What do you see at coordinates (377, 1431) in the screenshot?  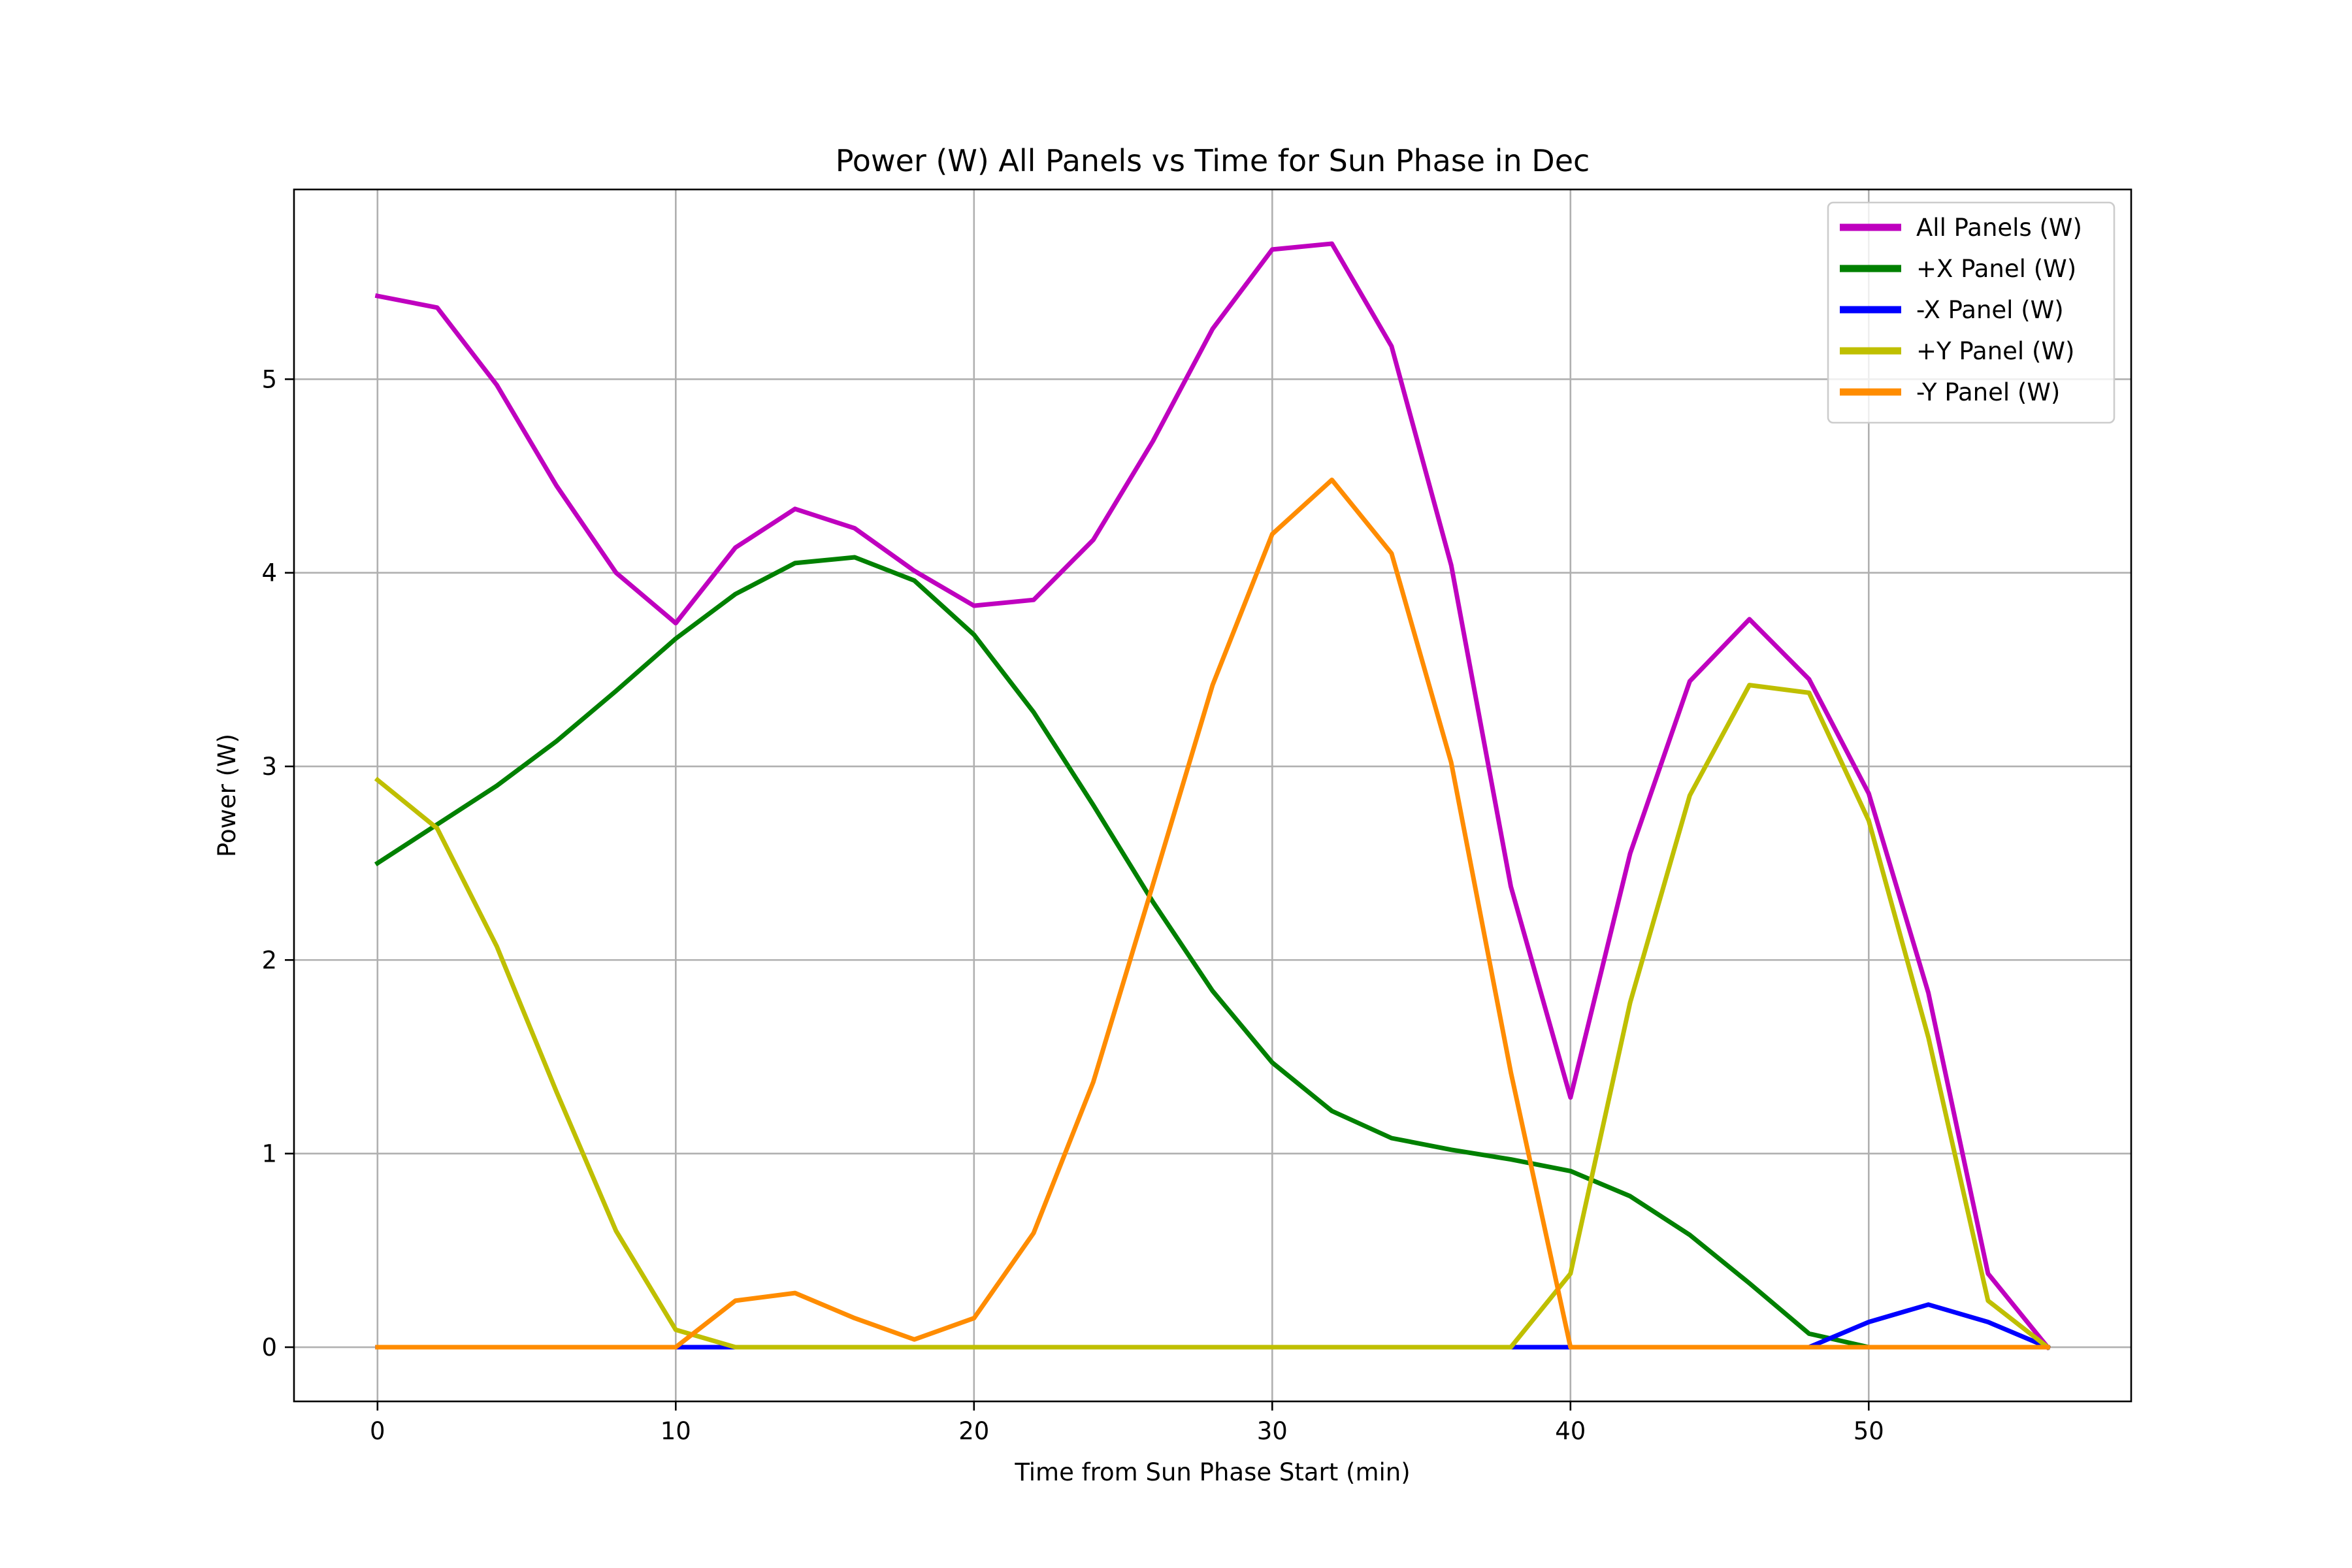 I see `x-tick-label: 0` at bounding box center [377, 1431].